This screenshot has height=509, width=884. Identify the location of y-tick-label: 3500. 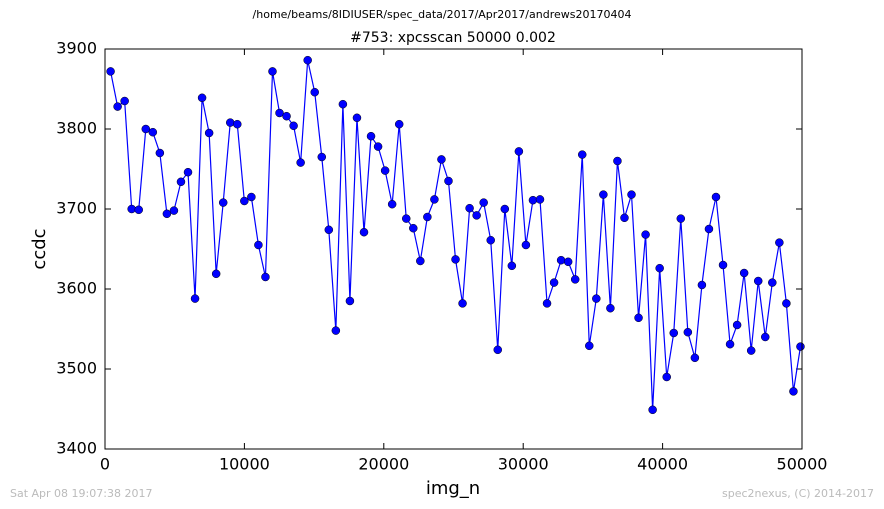
(76, 368).